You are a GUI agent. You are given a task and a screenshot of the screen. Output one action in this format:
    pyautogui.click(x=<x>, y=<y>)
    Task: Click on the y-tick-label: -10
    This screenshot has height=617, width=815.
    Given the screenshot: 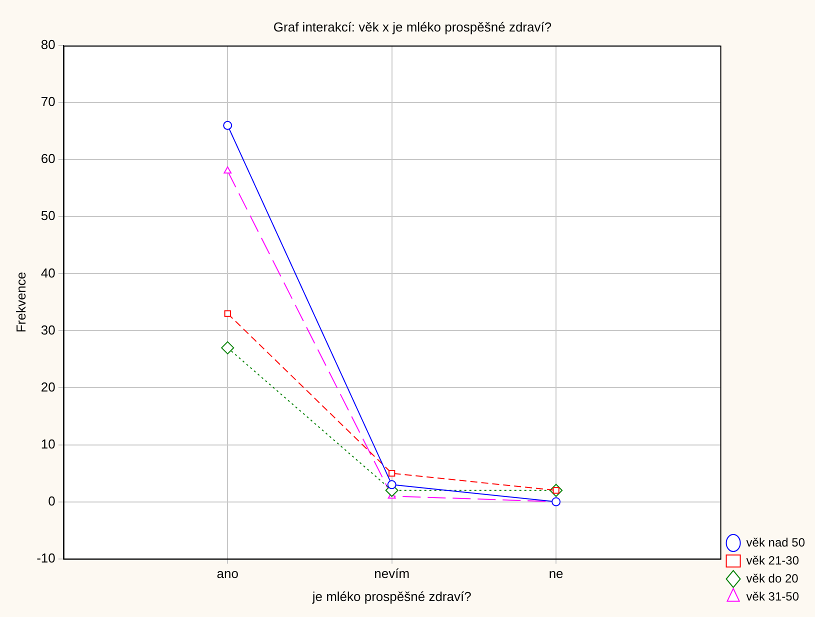 What is the action you would take?
    pyautogui.click(x=46, y=558)
    